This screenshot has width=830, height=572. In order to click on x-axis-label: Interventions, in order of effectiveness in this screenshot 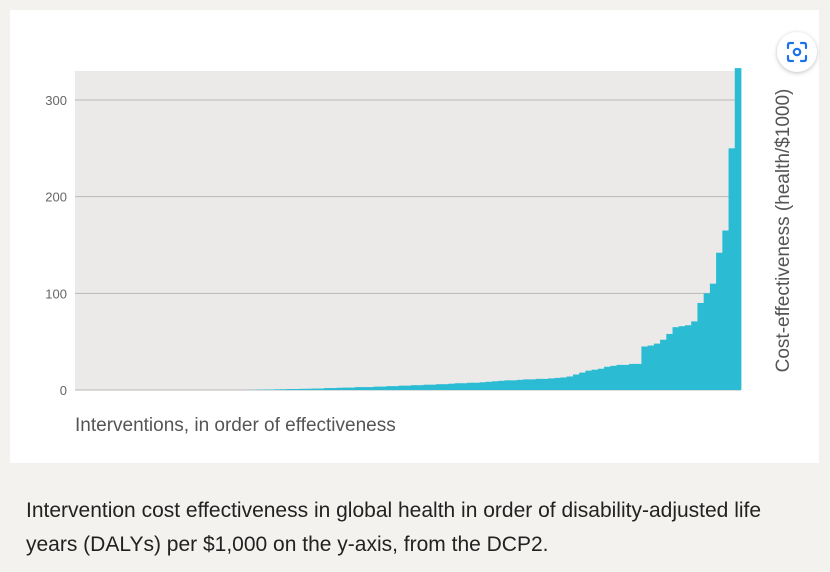, I will do `click(235, 425)`.